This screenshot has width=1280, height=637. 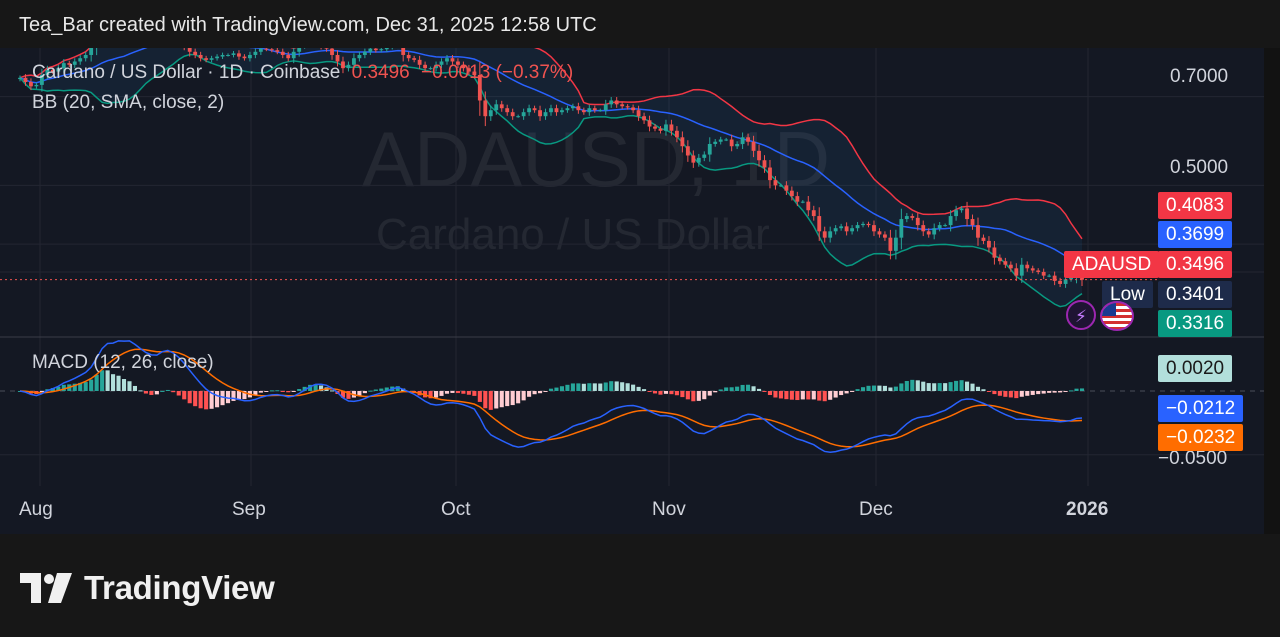 What do you see at coordinates (123, 362) in the screenshot?
I see `macd-legend: MACD (12, 26, close)` at bounding box center [123, 362].